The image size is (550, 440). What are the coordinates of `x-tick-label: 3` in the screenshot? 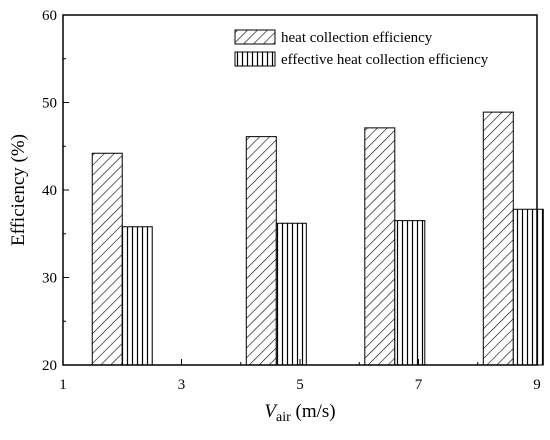 It's located at (182, 385).